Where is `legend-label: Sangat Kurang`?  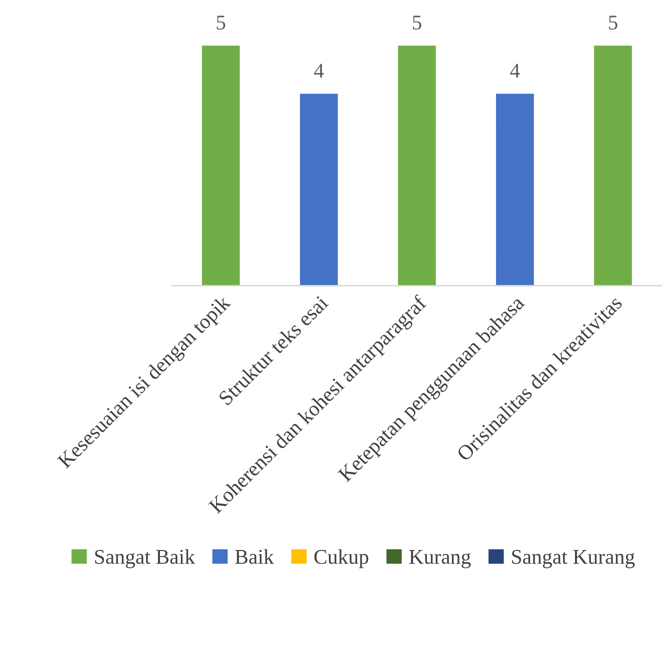
legend-label: Sangat Kurang is located at coordinates (573, 559).